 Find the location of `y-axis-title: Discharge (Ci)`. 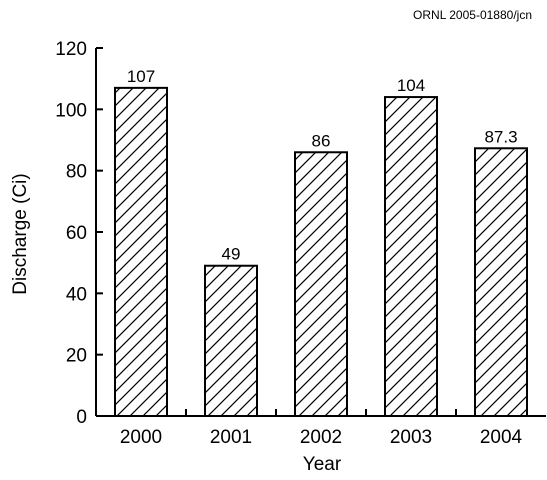

y-axis-title: Discharge (Ci) is located at coordinates (20, 233).